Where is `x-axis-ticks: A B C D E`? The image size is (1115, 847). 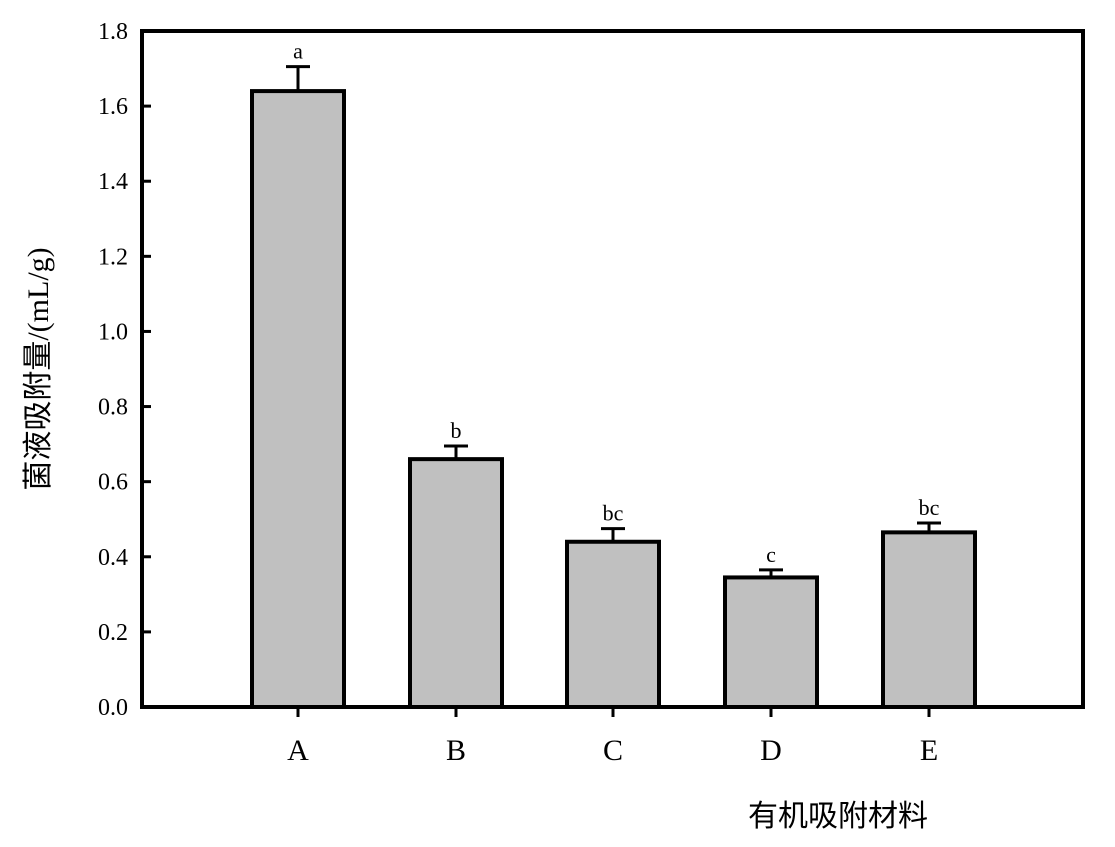 x-axis-ticks: A B C D E is located at coordinates (612, 737).